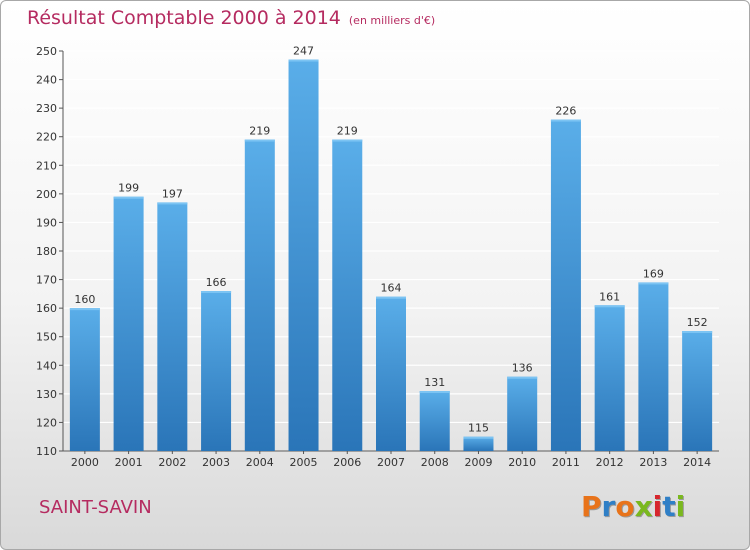  I want to click on bar-2004, so click(259, 295).